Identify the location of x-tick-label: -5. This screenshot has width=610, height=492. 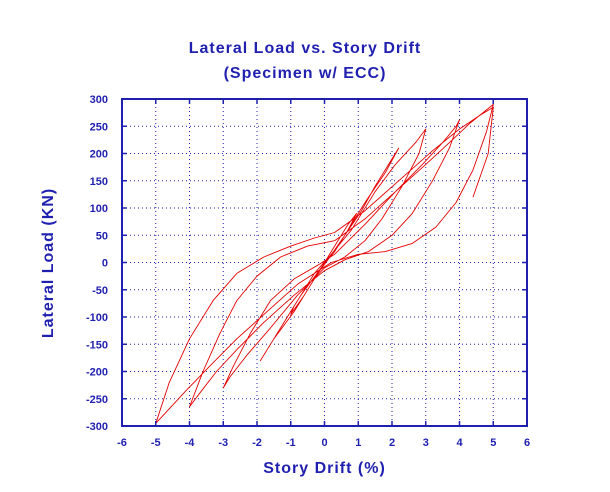
(156, 443).